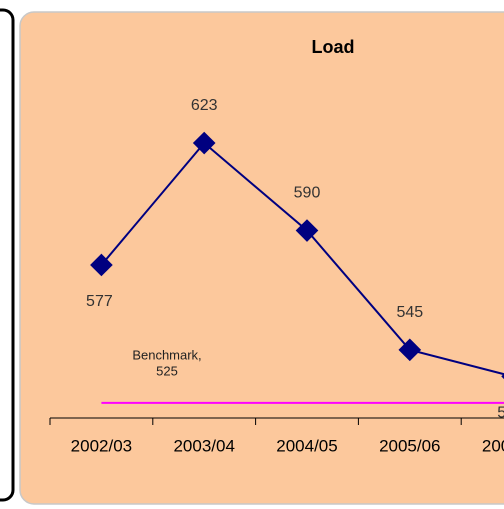 The image size is (504, 509). I want to click on x-tick-label: 2002/03, so click(101, 445).